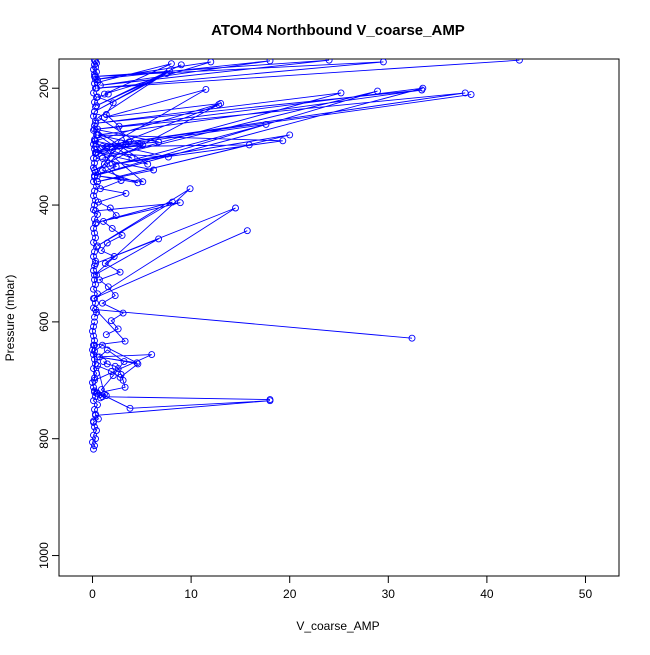 The image size is (650, 655). Describe the element at coordinates (10, 318) in the screenshot. I see `y-axis-label: Pressure (mbar)` at that location.